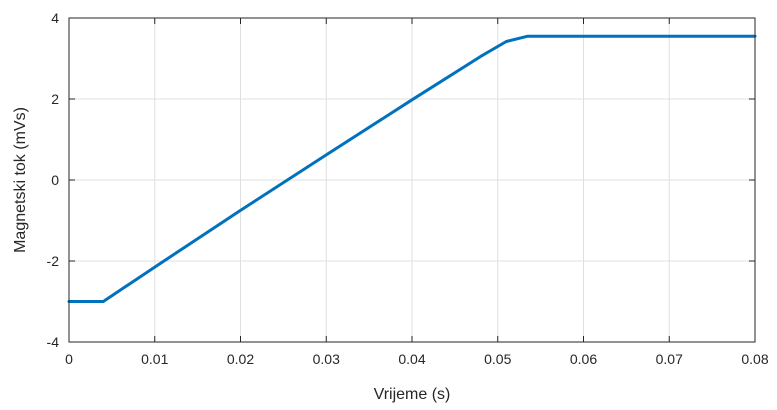 The width and height of the screenshot is (777, 410). I want to click on x-axis-label: Vrijeme (s), so click(412, 394).